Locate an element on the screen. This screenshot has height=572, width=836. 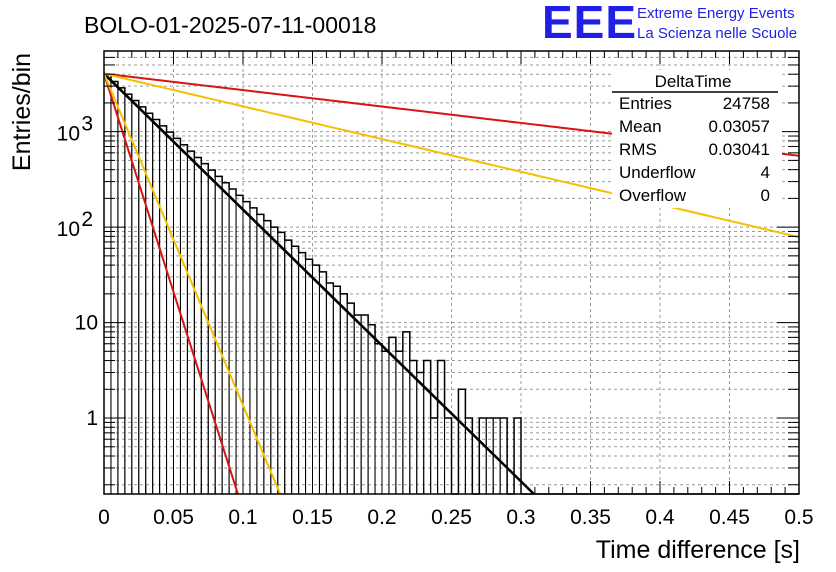
y-tick-label: 10 is located at coordinates (86, 323).